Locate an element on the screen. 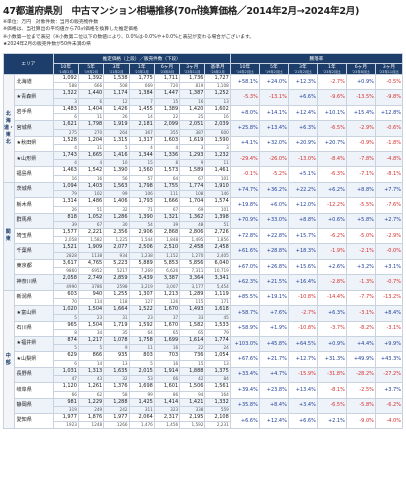  price-cell: 1,506 is located at coordinates (192, 387).